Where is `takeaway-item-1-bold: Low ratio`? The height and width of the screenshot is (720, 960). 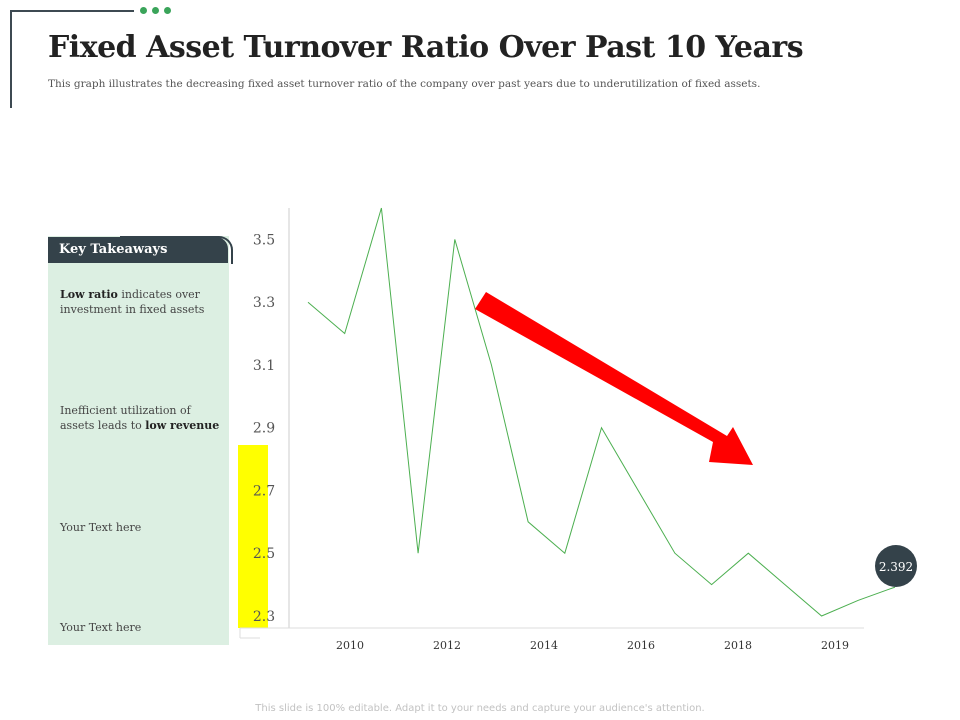
takeaway-item-1-bold: Low ratio is located at coordinates (89, 294).